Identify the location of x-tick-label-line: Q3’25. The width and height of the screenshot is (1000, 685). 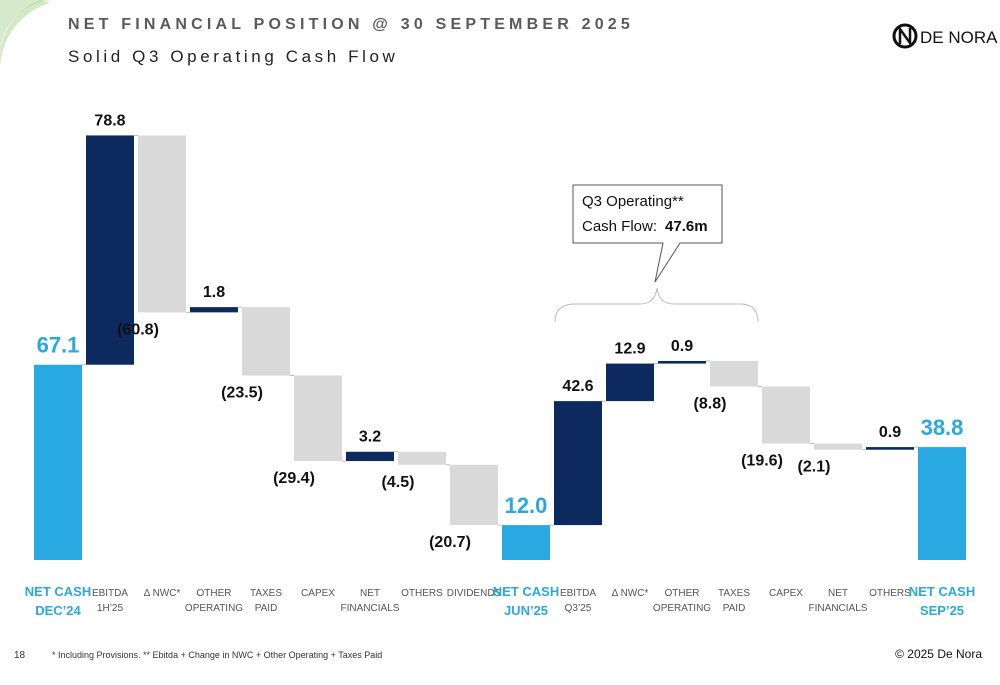
(578, 608).